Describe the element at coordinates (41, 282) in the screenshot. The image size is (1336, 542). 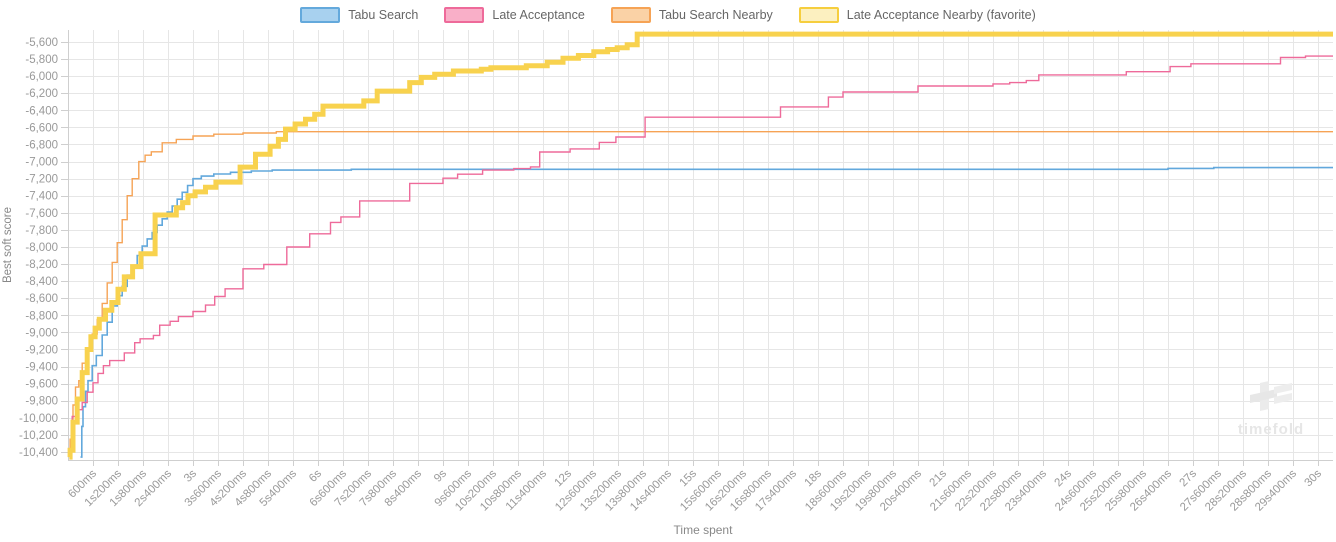
I see `y-tick-label: -8,400` at that location.